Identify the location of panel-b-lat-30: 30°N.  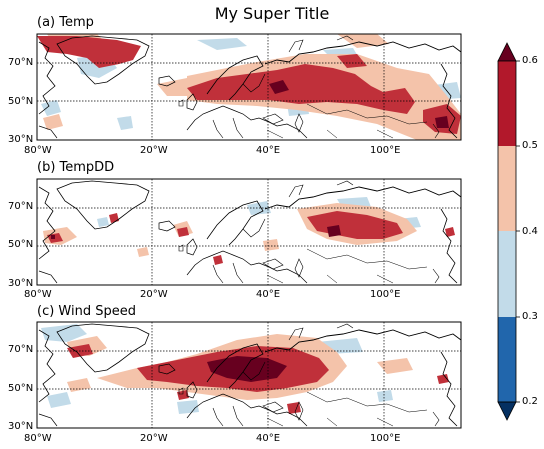
(21, 283).